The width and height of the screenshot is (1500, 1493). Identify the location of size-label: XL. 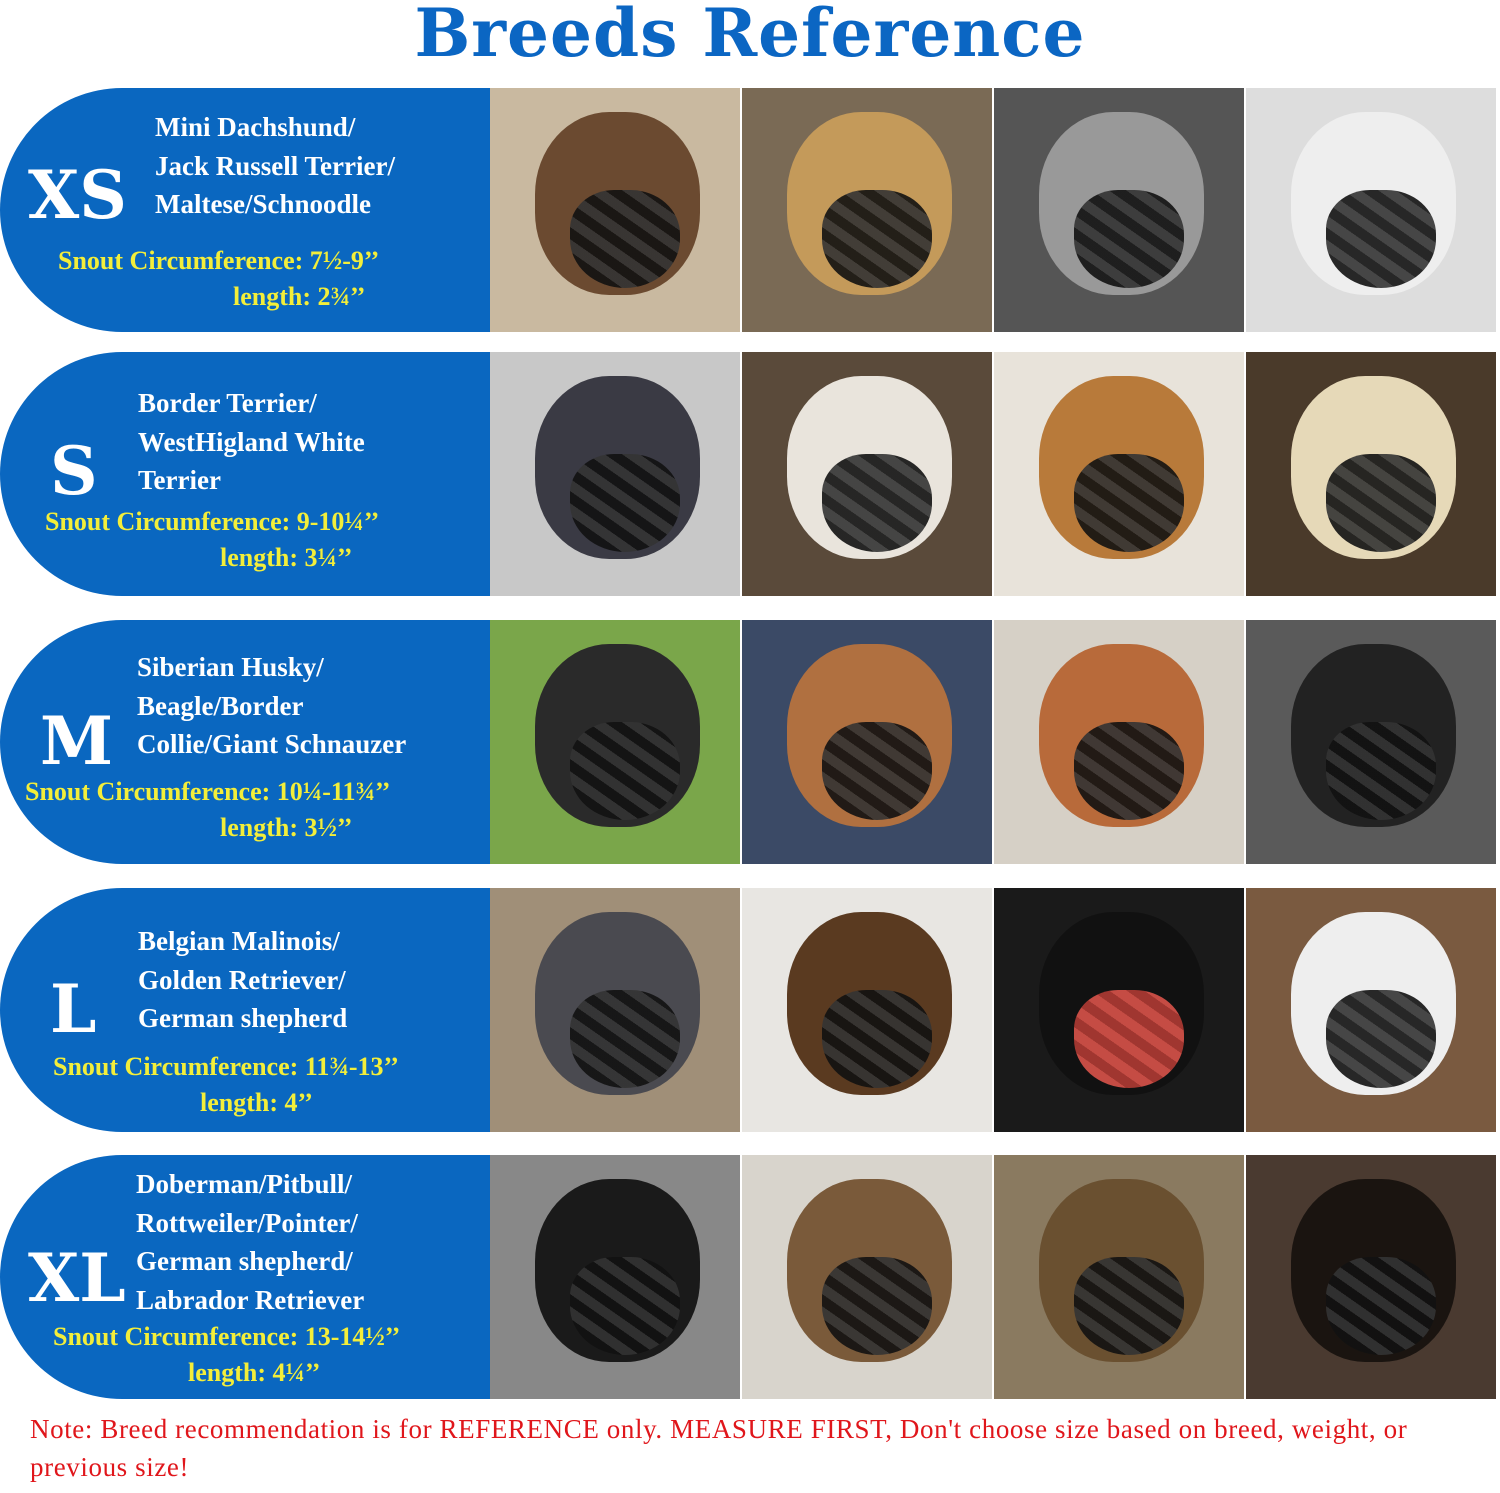
(77, 1278).